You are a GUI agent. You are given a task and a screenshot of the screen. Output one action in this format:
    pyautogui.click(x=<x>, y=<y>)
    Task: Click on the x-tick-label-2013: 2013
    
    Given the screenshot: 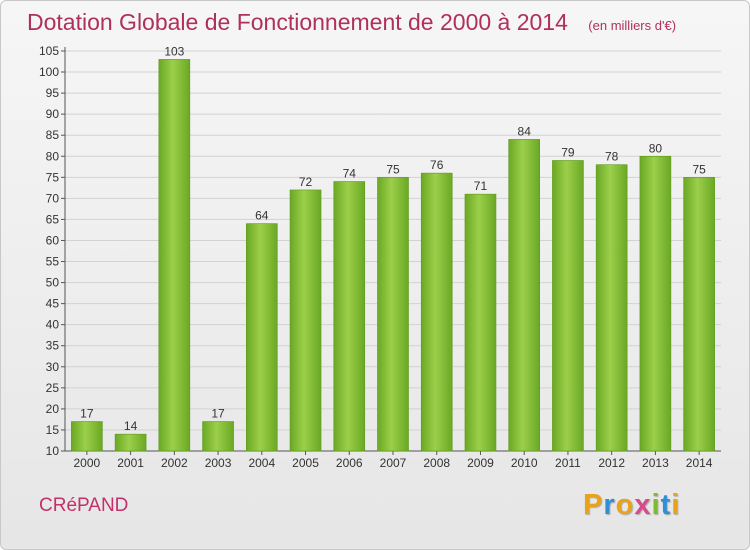 What is the action you would take?
    pyautogui.click(x=655, y=463)
    